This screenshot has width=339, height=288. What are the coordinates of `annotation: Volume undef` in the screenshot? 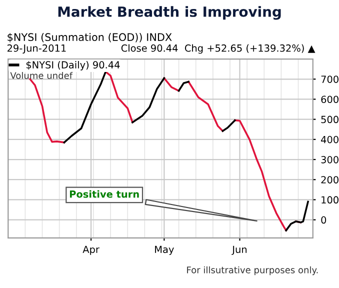 It's located at (41, 75).